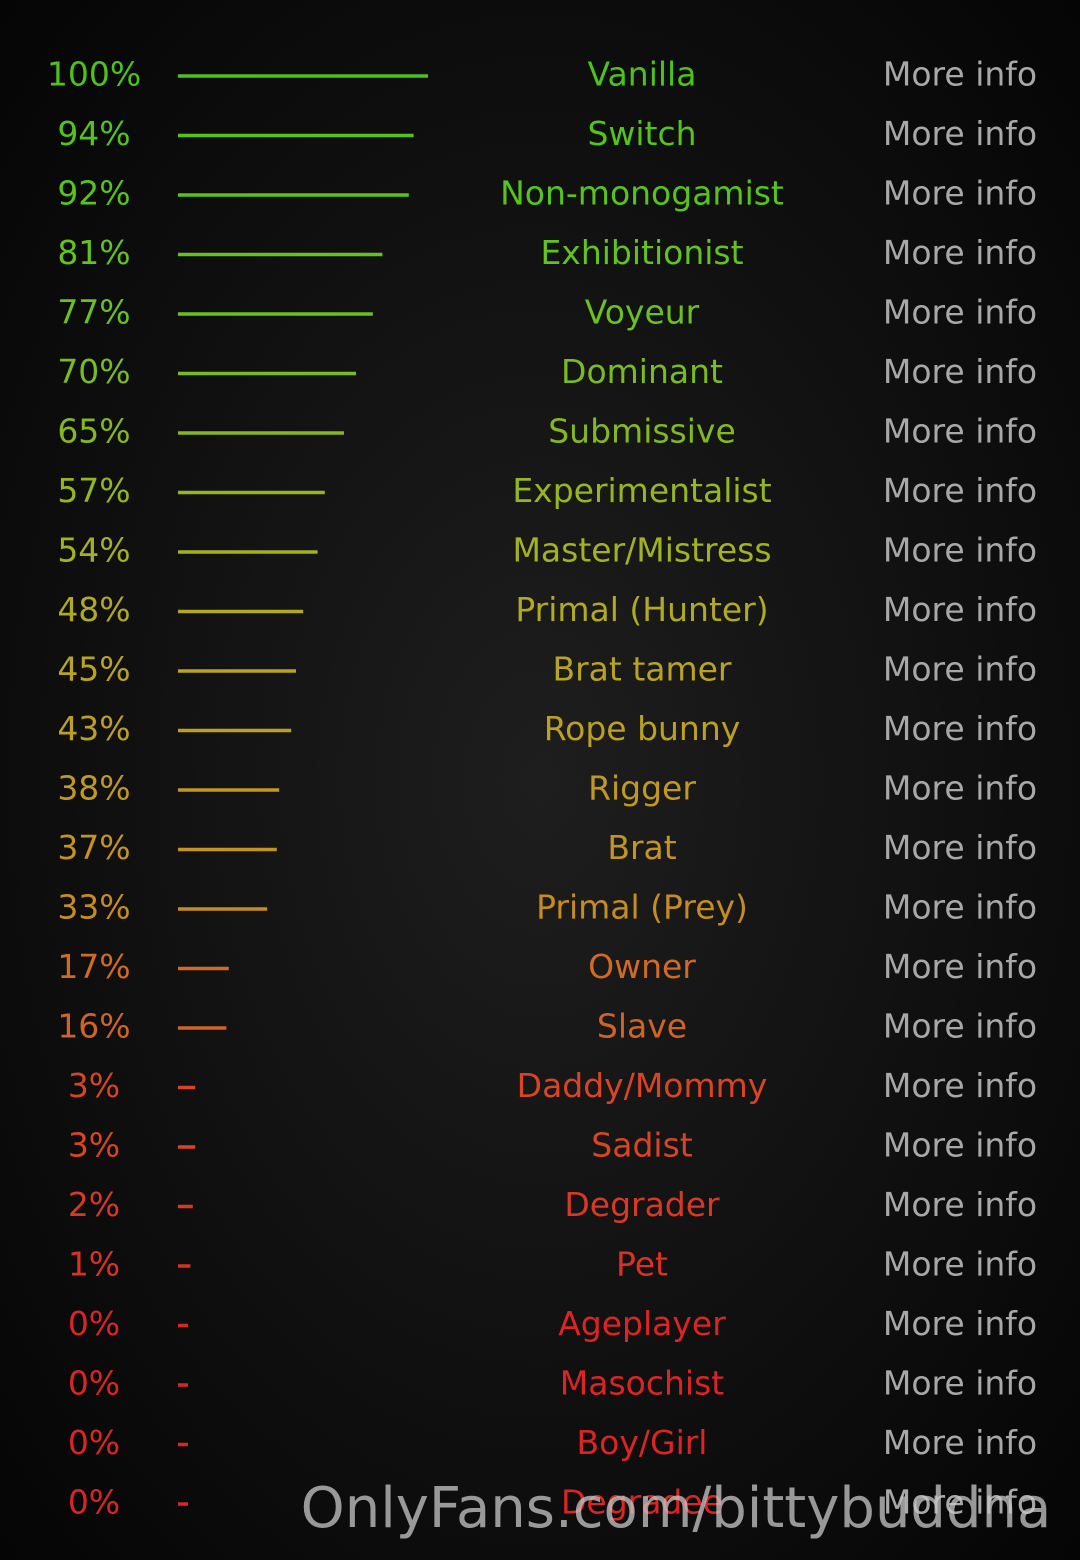  What do you see at coordinates (641, 490) in the screenshot?
I see `role-name: Experimentalist` at bounding box center [641, 490].